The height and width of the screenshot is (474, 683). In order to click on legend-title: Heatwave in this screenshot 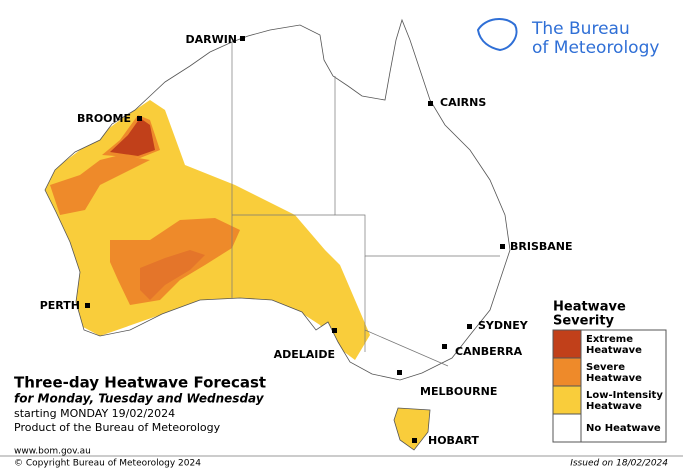, I will do `click(589, 307)`.